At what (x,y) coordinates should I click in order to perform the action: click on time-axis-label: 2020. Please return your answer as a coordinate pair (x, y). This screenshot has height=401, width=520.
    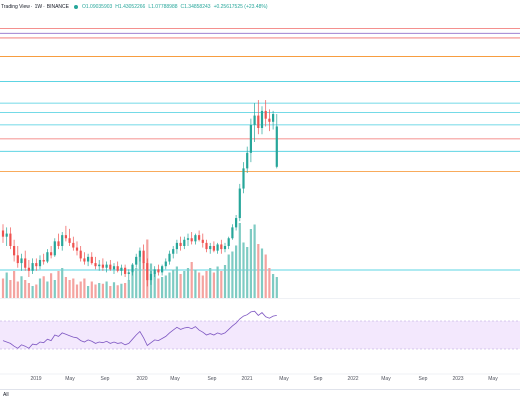
    Looking at the image, I should click on (141, 379).